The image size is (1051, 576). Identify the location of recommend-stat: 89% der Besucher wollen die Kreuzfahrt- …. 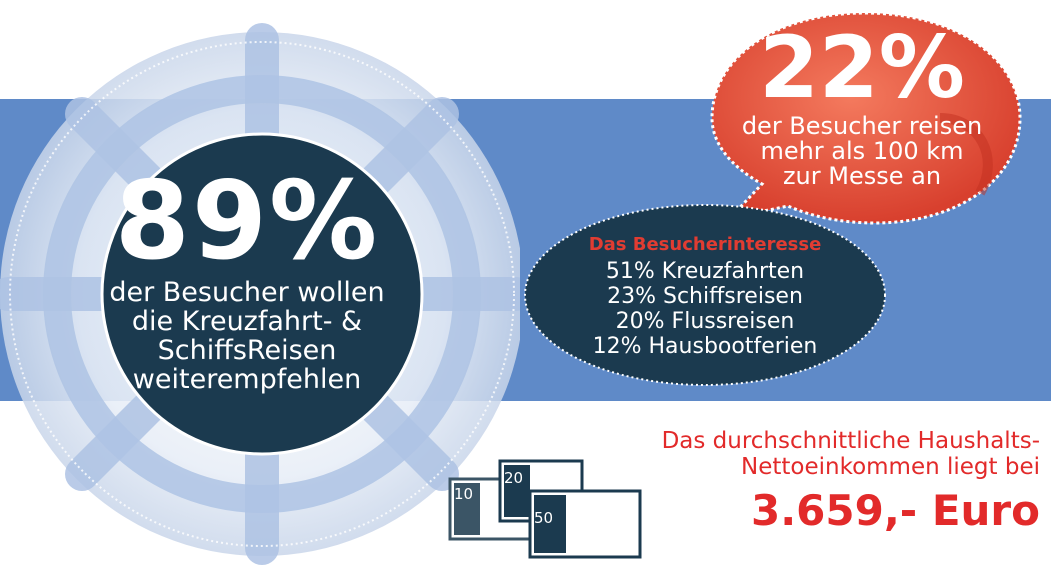
(247, 277).